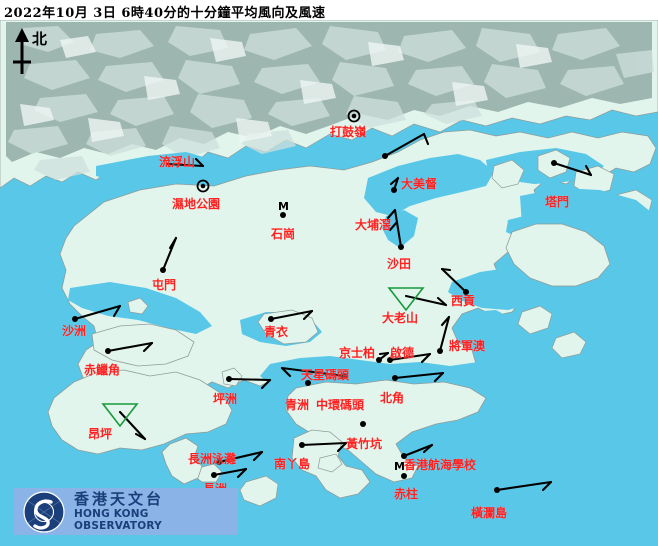 The width and height of the screenshot is (658, 546). What do you see at coordinates (185, 162) in the screenshot?
I see `wind-barb-lau-fau-shan` at bounding box center [185, 162].